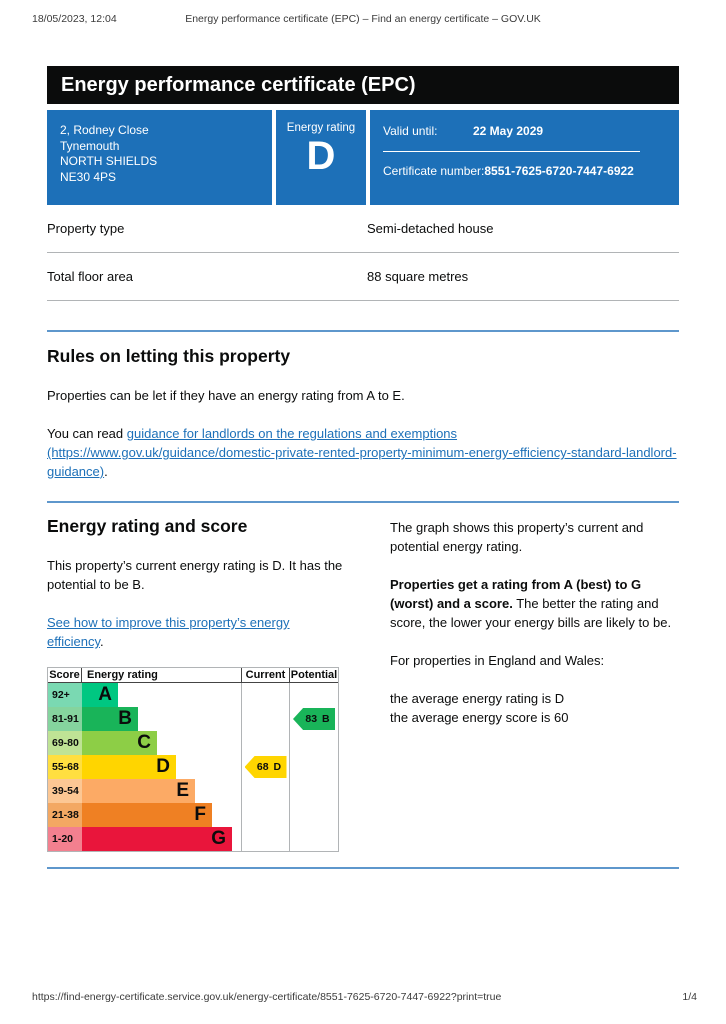  Describe the element at coordinates (169, 356) in the screenshot. I see `letting-rules-heading: Rules on letting this property` at that location.